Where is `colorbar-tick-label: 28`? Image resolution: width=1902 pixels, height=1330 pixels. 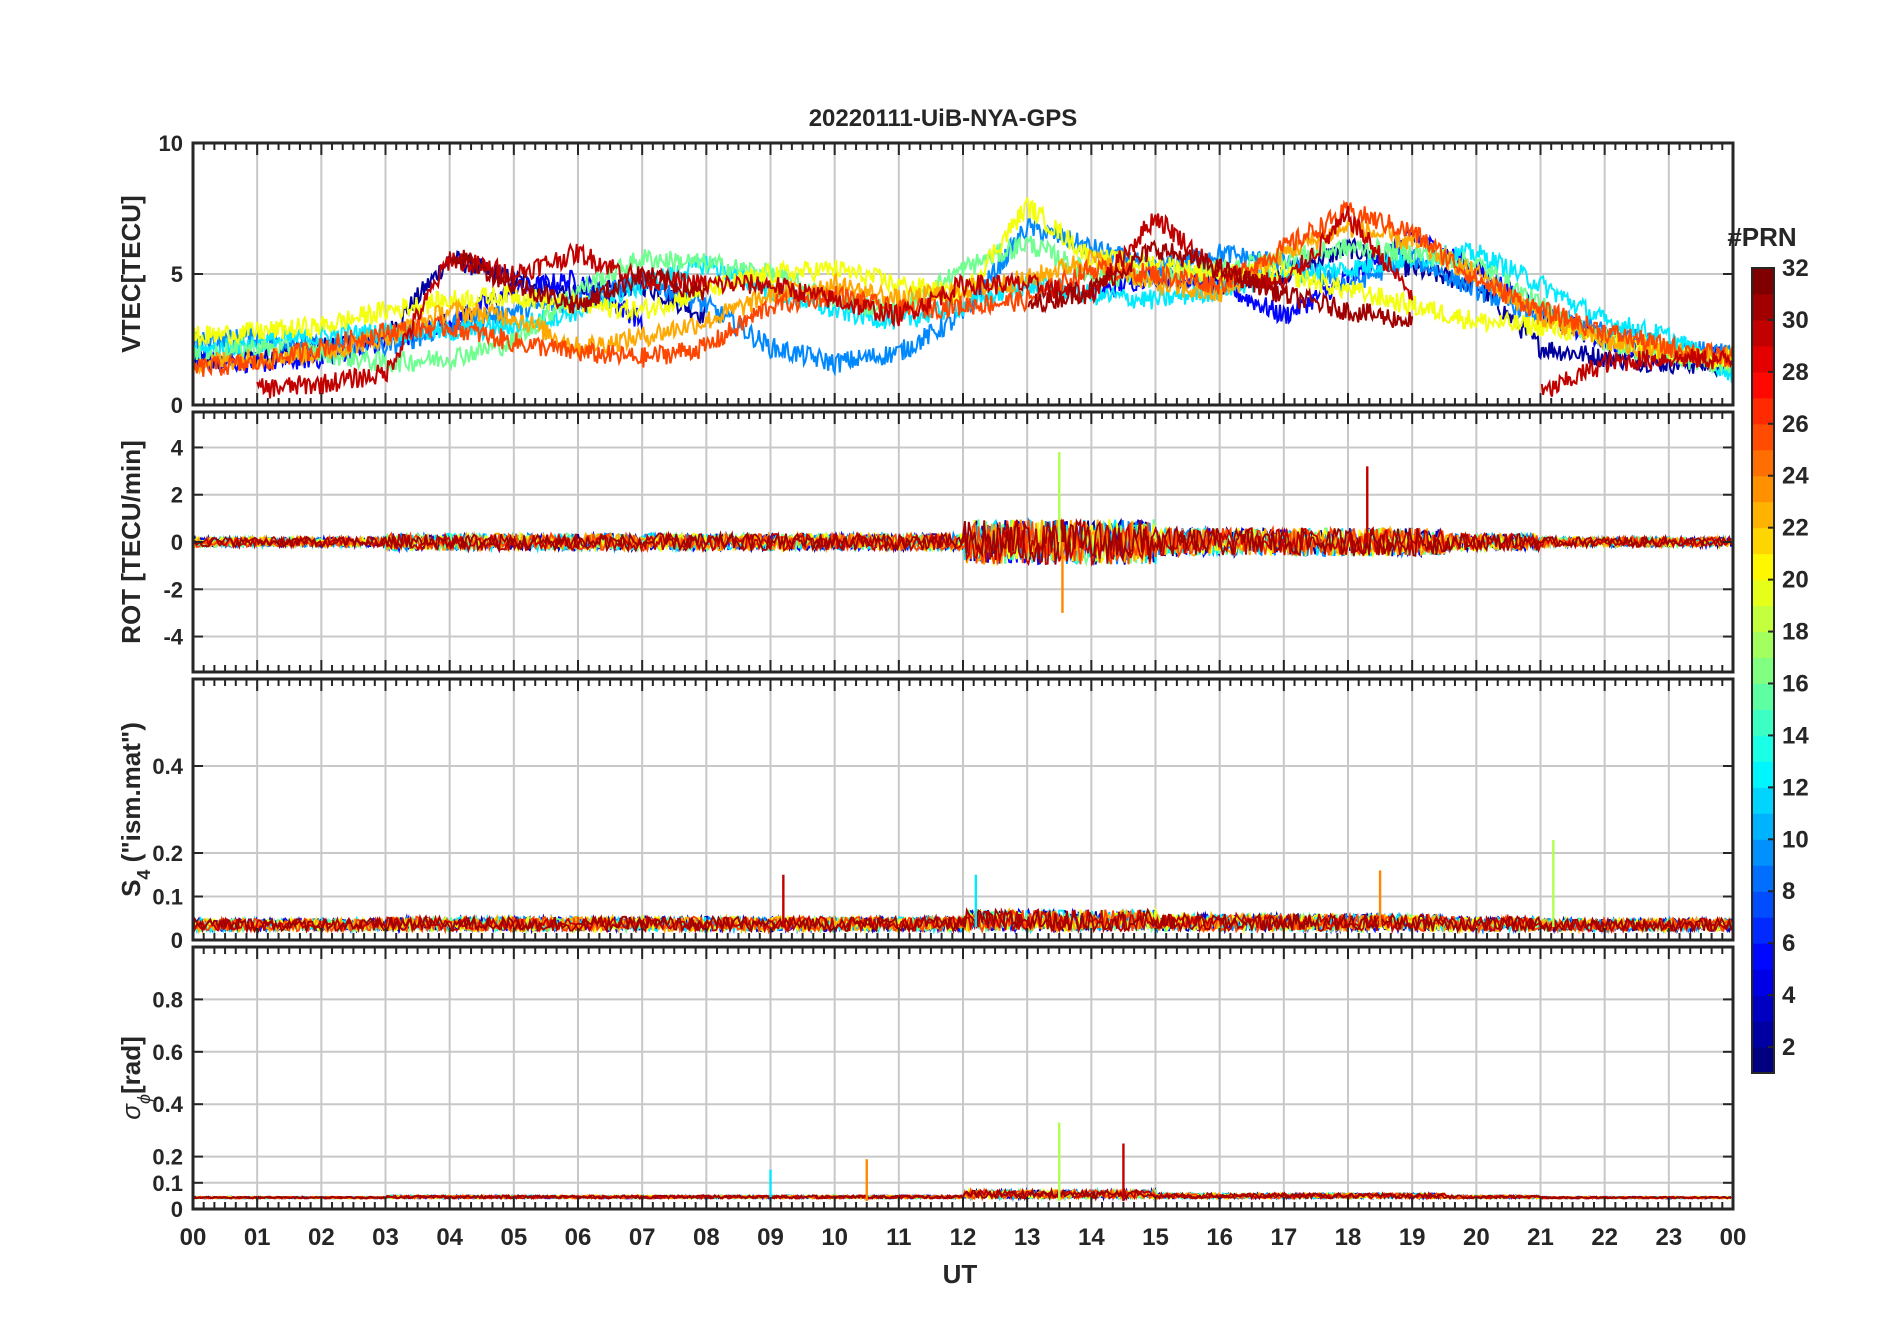 colorbar-tick-label: 28 is located at coordinates (1795, 372).